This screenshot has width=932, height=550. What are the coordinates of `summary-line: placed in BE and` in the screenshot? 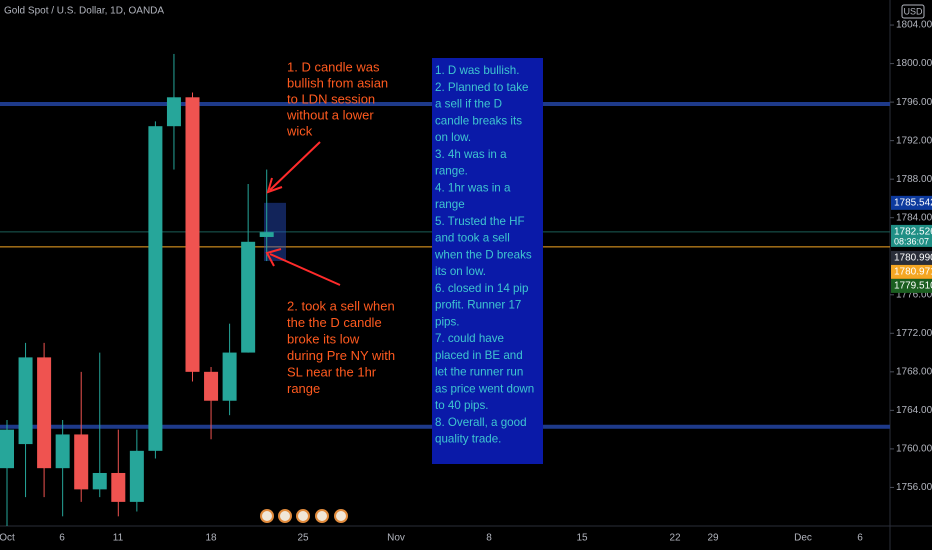 It's located at (479, 355).